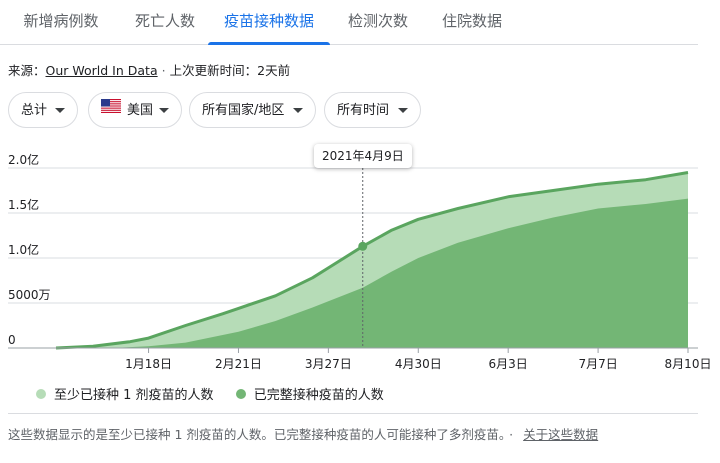 This screenshot has width=720, height=463. I want to click on legend-item-fully: 已完整接种疫苗的人数, so click(309, 393).